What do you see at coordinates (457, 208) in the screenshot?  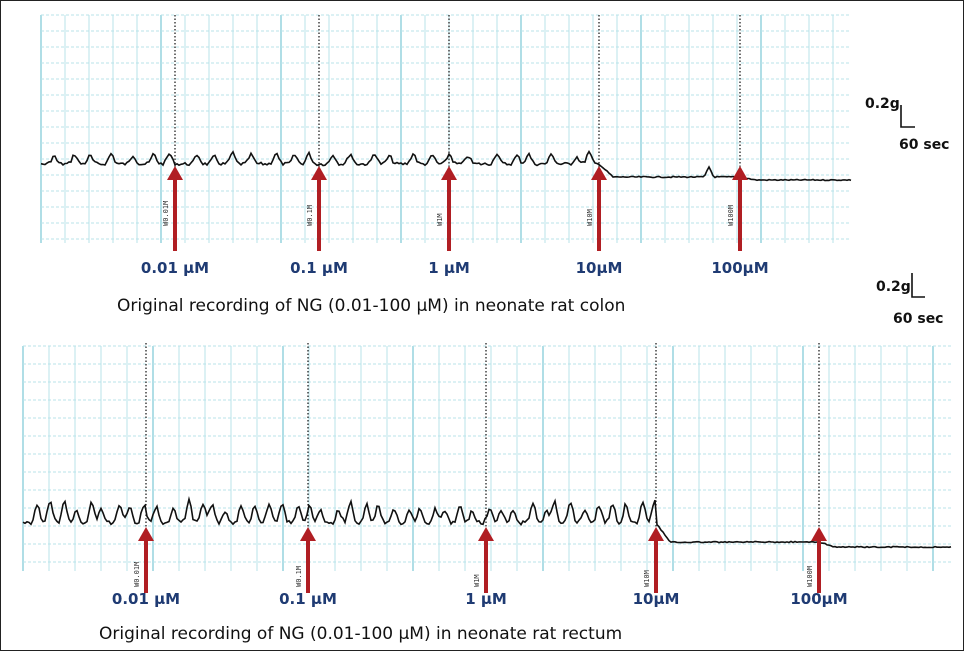 I see `colon-arrows` at bounding box center [457, 208].